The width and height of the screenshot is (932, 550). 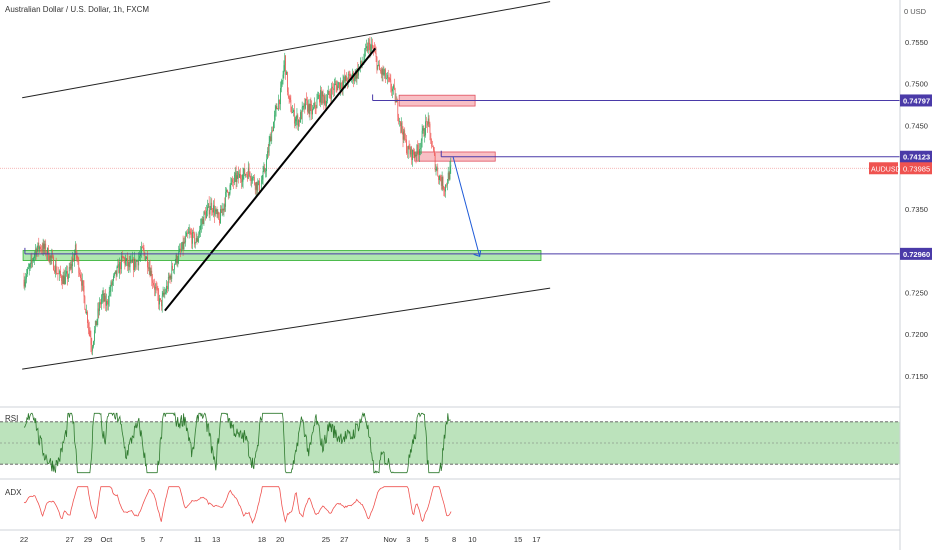 I want to click on x-tick-label: 7, so click(x=161, y=539).